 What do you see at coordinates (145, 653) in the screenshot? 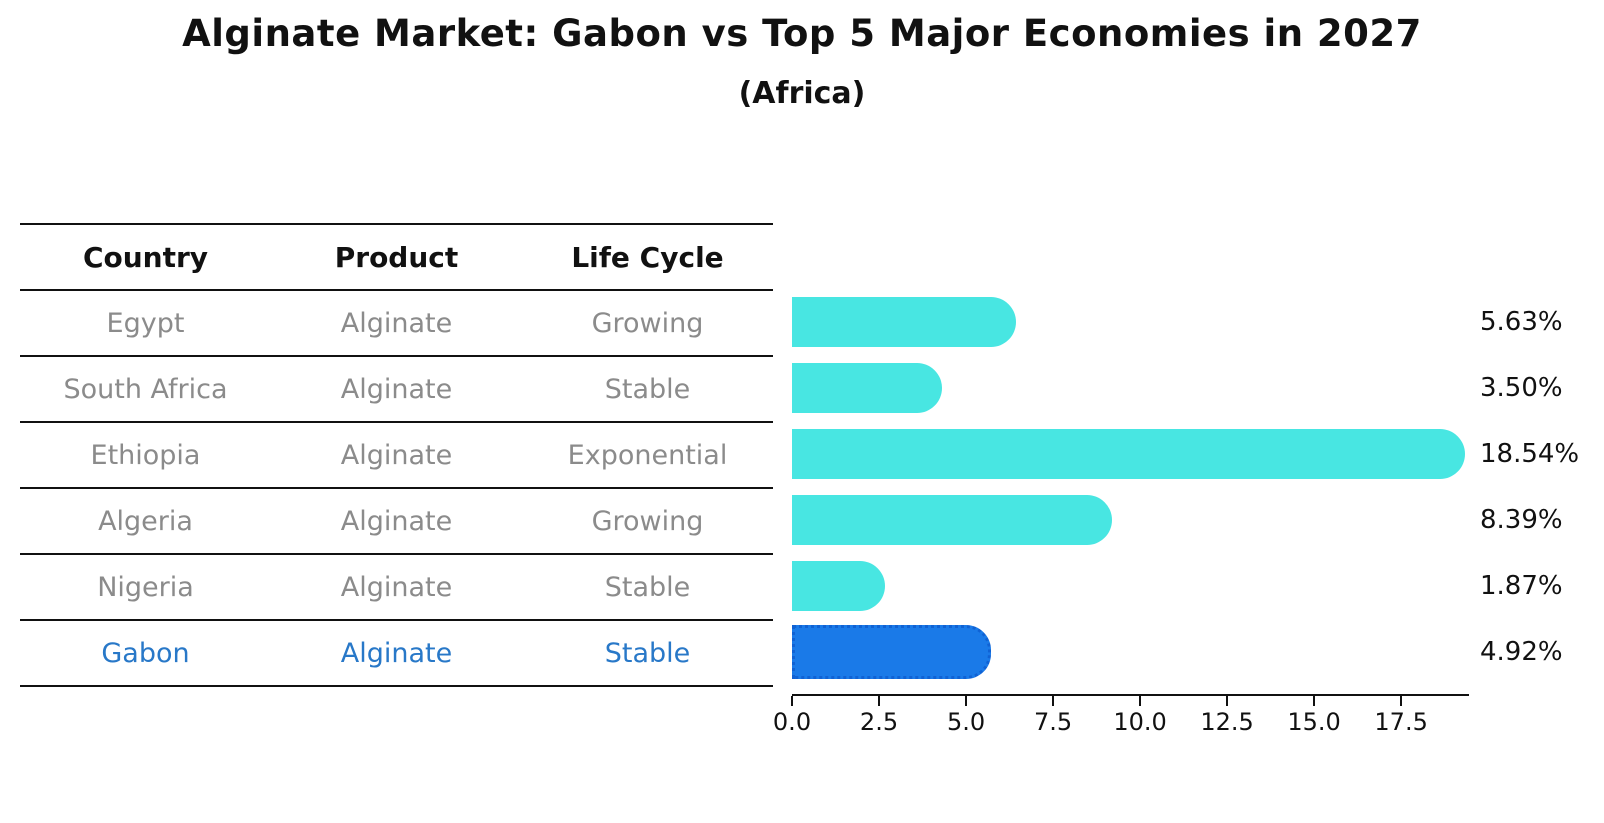
I see `cell-country-gabon: Gabon` at bounding box center [145, 653].